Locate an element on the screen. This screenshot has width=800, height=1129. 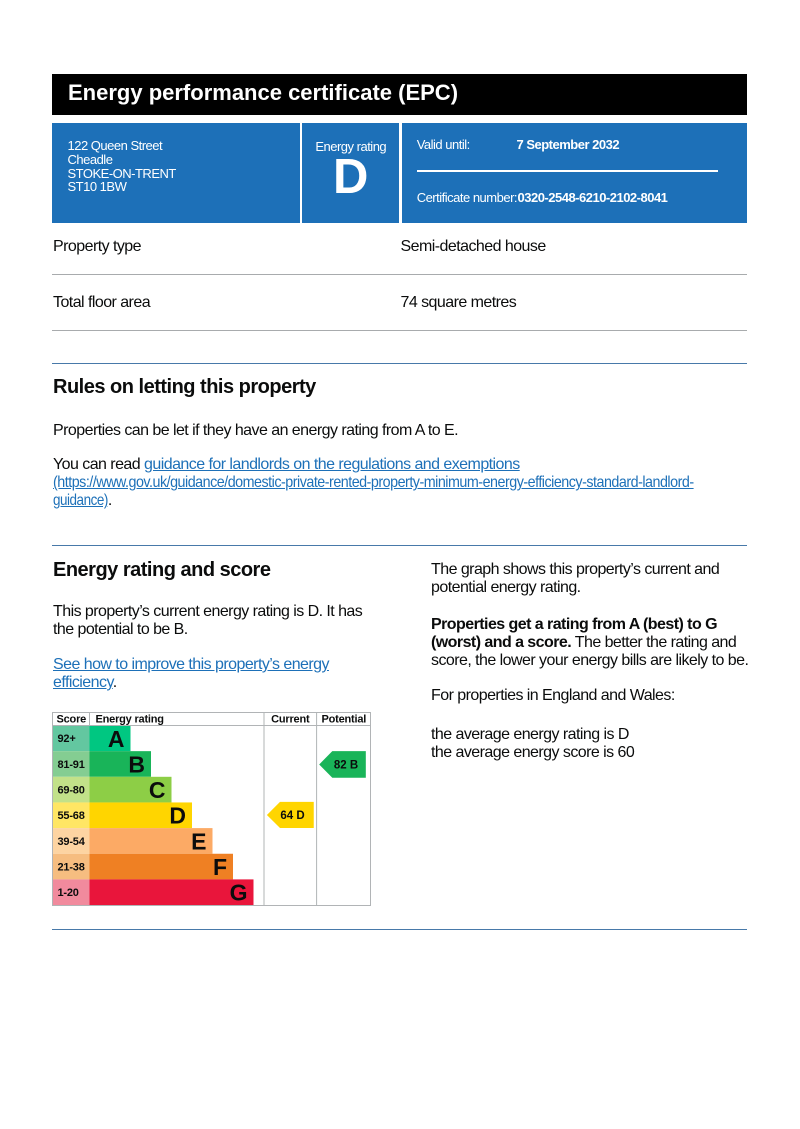
svg-text: 1-20 is located at coordinates (68, 893).